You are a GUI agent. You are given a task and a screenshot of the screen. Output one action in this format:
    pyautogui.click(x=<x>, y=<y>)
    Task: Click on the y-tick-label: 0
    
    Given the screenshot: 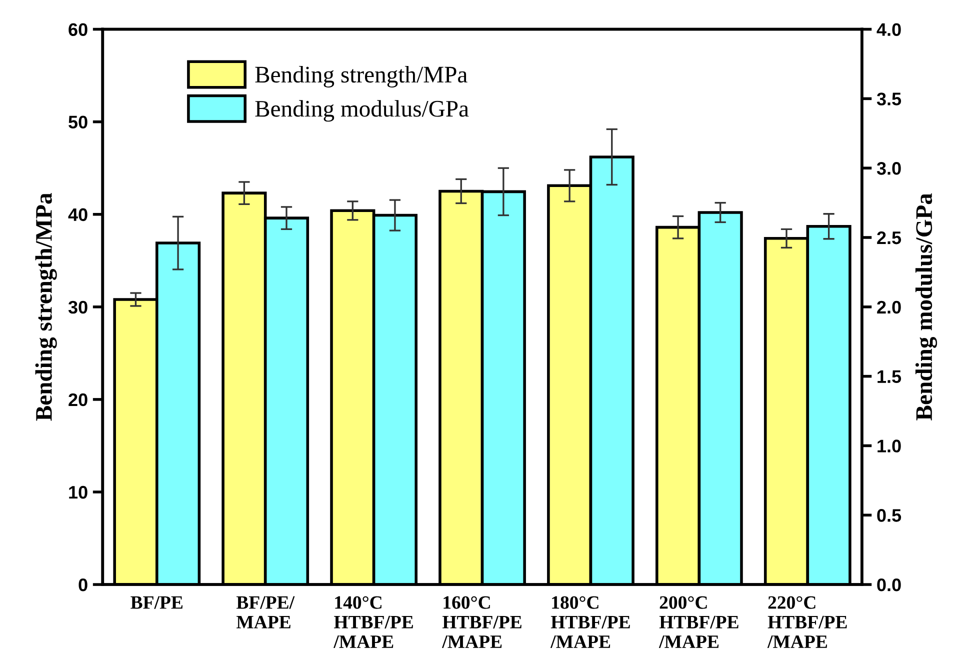 What is the action you would take?
    pyautogui.click(x=83, y=585)
    